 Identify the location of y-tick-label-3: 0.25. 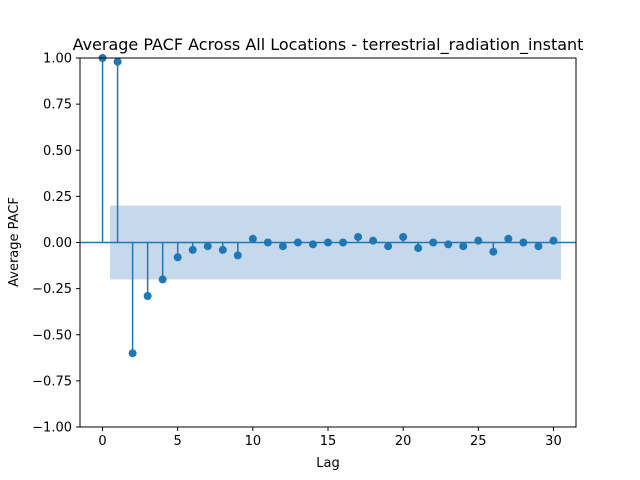
(57, 197).